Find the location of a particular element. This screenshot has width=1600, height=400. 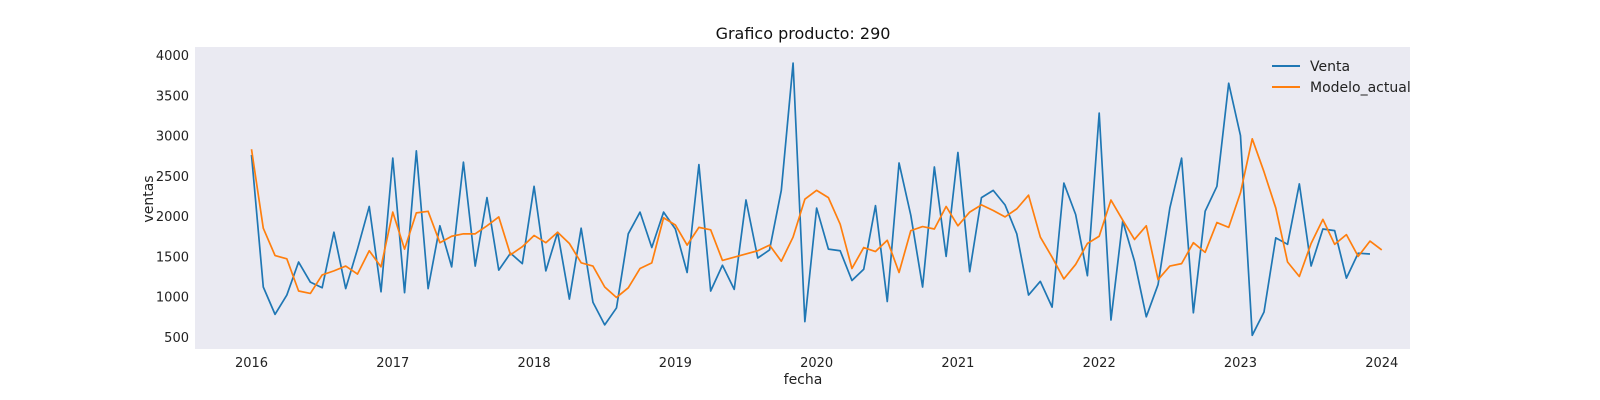

y-tick-label: 3500 is located at coordinates (172, 96).